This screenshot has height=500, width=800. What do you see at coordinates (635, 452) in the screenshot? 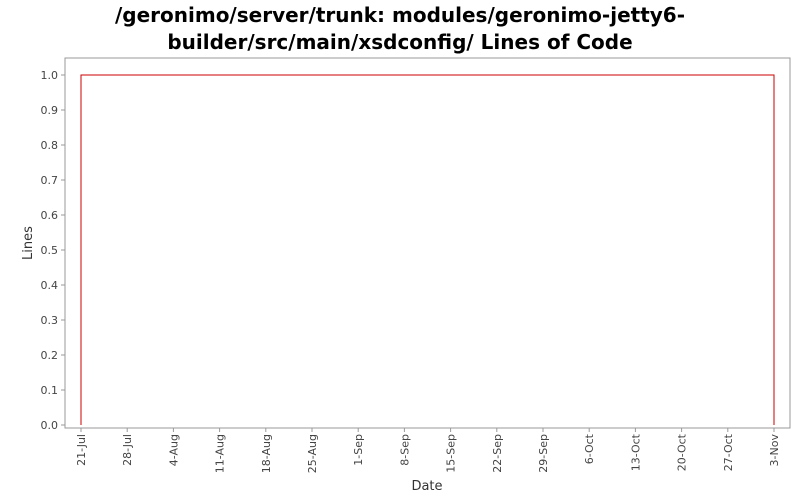
I see `x-tick-label: 13-Oct` at bounding box center [635, 452].